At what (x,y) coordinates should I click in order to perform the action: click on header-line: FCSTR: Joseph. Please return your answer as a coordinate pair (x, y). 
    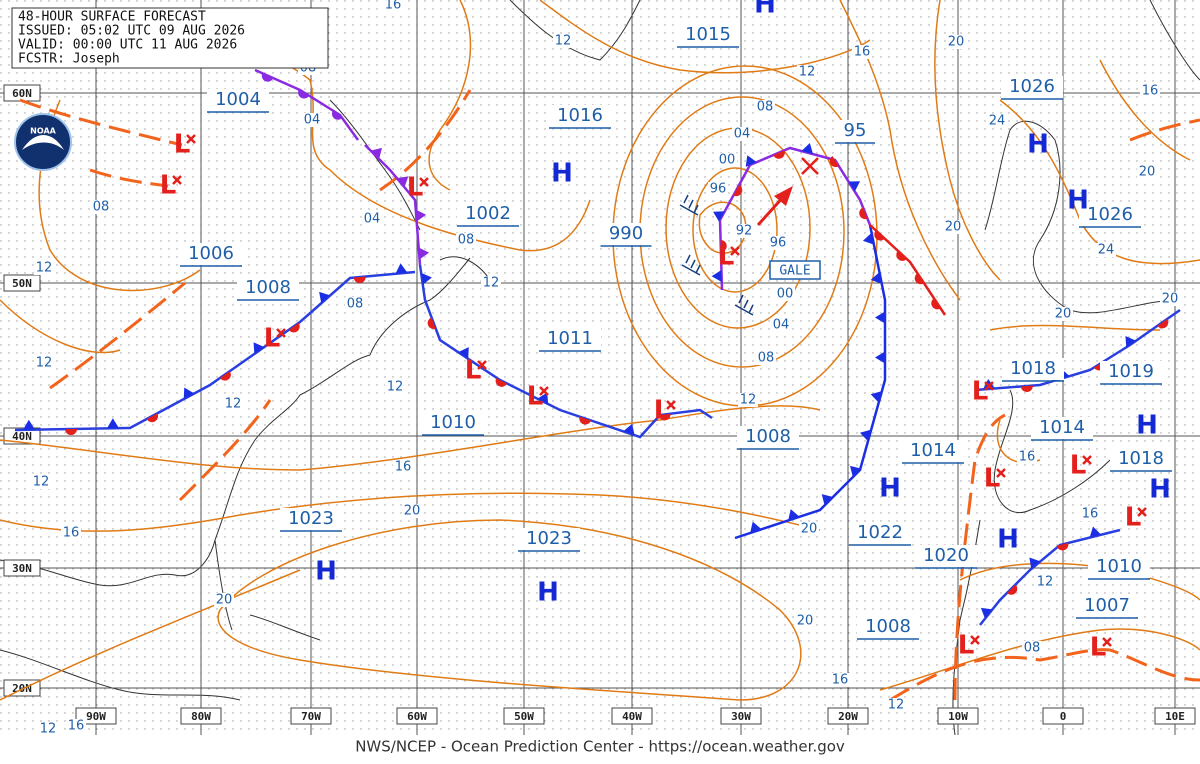
    Looking at the image, I should click on (69, 59).